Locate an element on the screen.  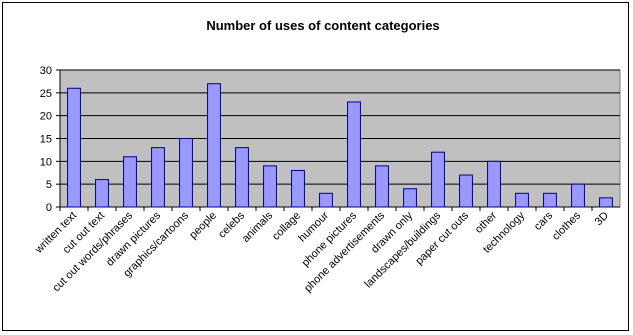
y-tick-label: 5 is located at coordinates (49, 185).